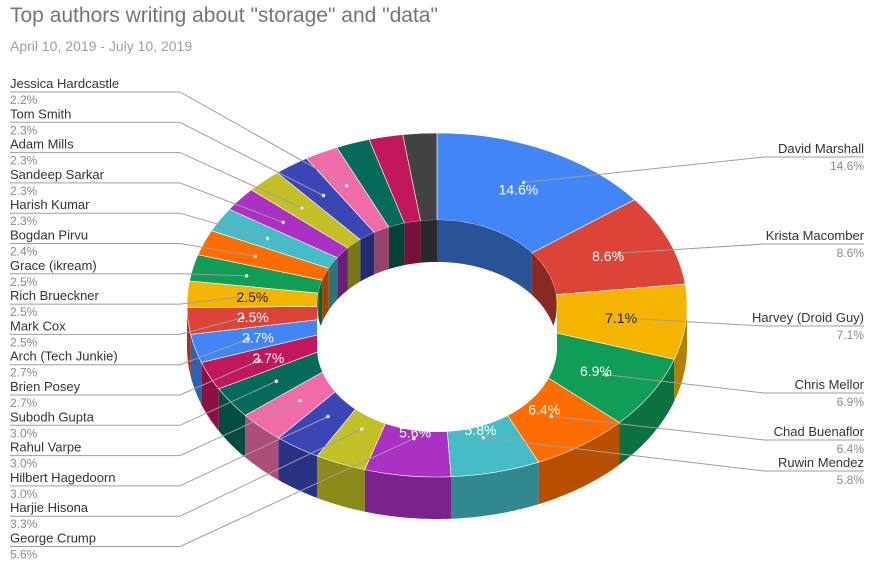 The height and width of the screenshot is (575, 880). Describe the element at coordinates (57, 174) in the screenshot. I see `slice-label-name: Sandeep Sarkar` at that location.